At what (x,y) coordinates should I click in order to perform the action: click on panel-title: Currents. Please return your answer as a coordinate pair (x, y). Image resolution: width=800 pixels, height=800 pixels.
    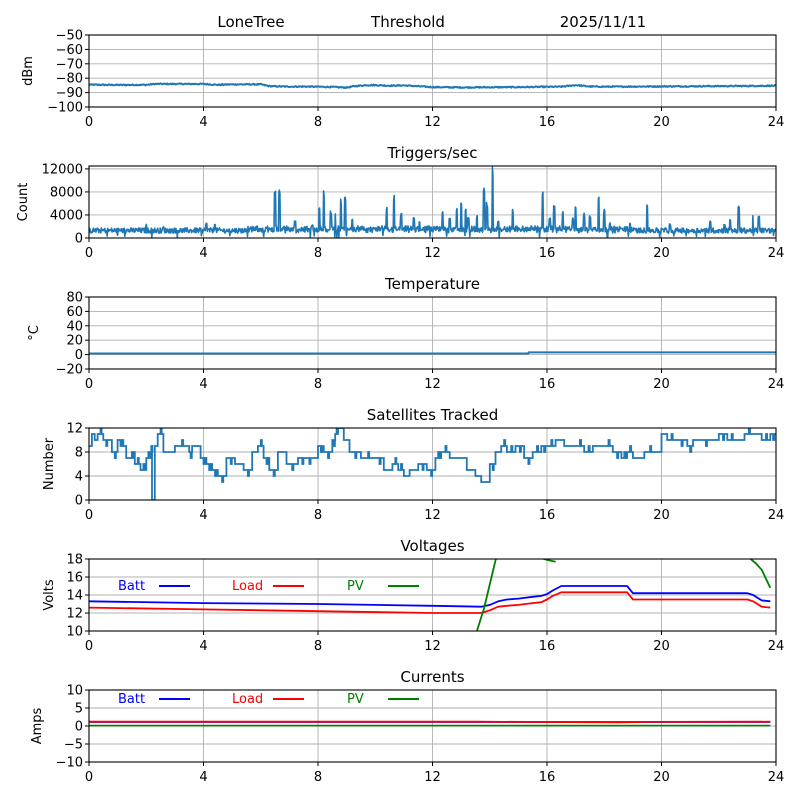
    Looking at the image, I should click on (432, 677).